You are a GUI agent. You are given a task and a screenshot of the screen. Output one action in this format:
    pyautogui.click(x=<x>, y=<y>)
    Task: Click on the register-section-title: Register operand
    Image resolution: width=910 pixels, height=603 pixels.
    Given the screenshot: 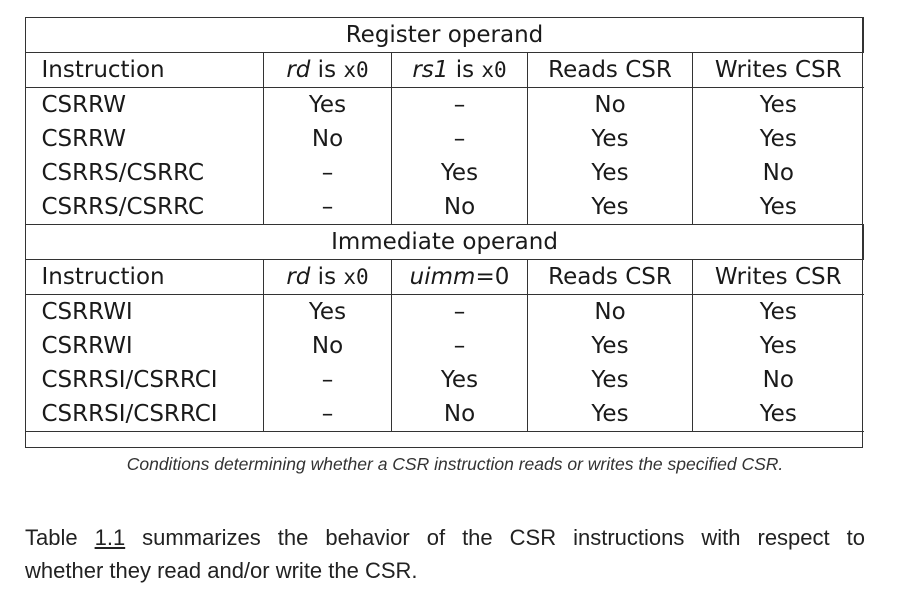 What is the action you would take?
    pyautogui.click(x=444, y=35)
    